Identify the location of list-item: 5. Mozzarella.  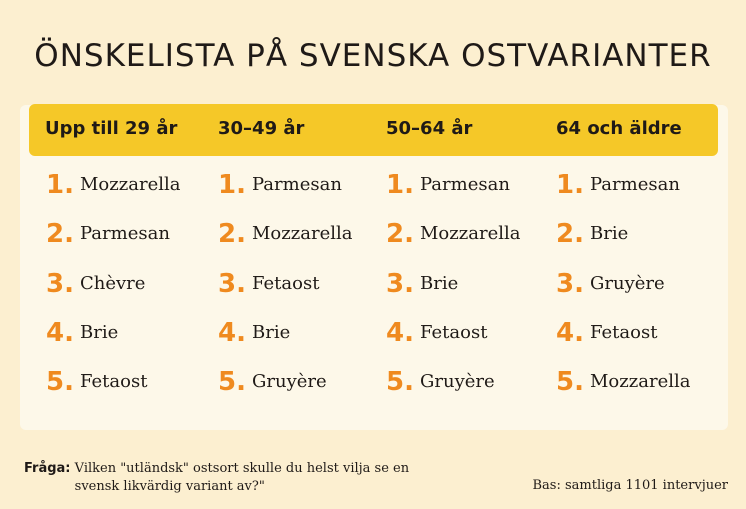
(623, 389).